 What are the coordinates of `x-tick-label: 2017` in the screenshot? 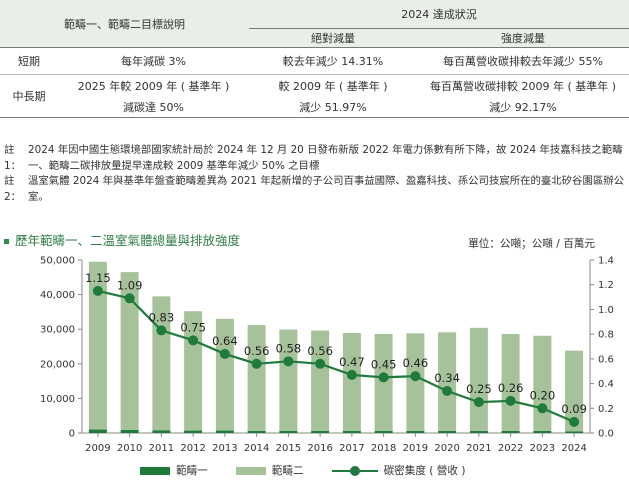 It's located at (351, 448).